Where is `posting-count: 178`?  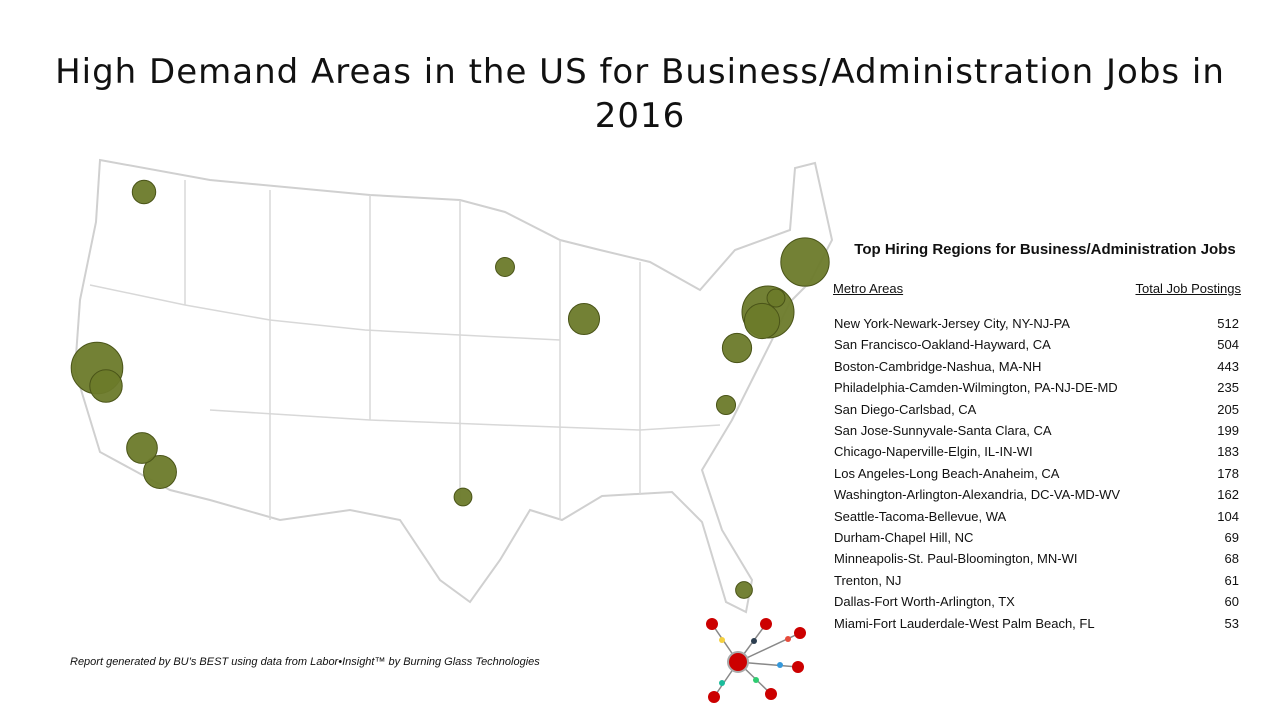 posting-count: 178 is located at coordinates (1228, 473).